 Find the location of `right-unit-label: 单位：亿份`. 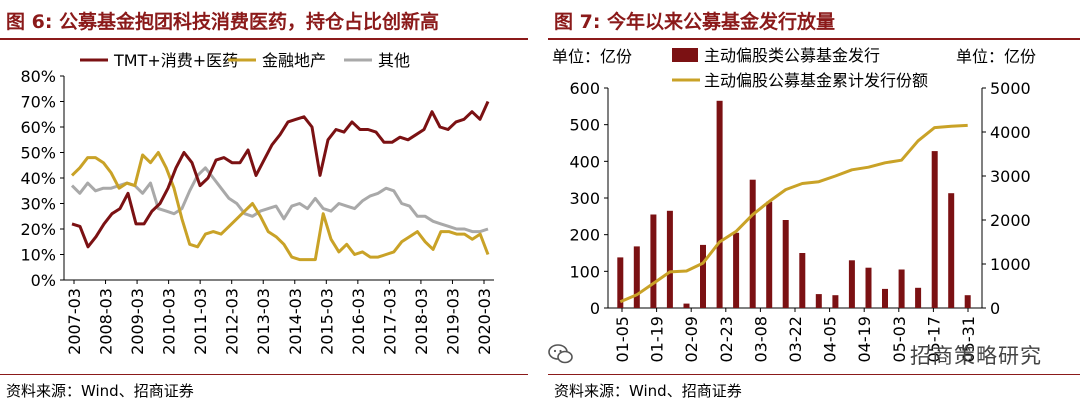

right-unit-label: 单位：亿份 is located at coordinates (996, 56).